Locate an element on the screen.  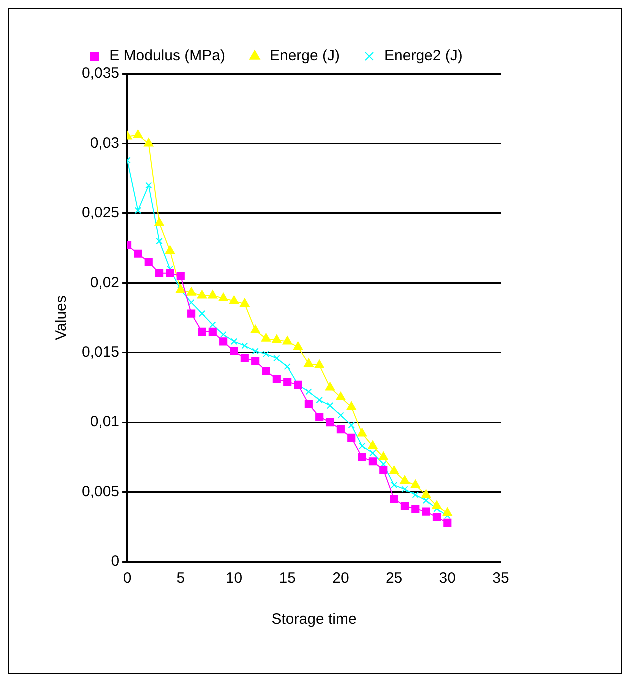
x-tick-label: 30 is located at coordinates (447, 579).